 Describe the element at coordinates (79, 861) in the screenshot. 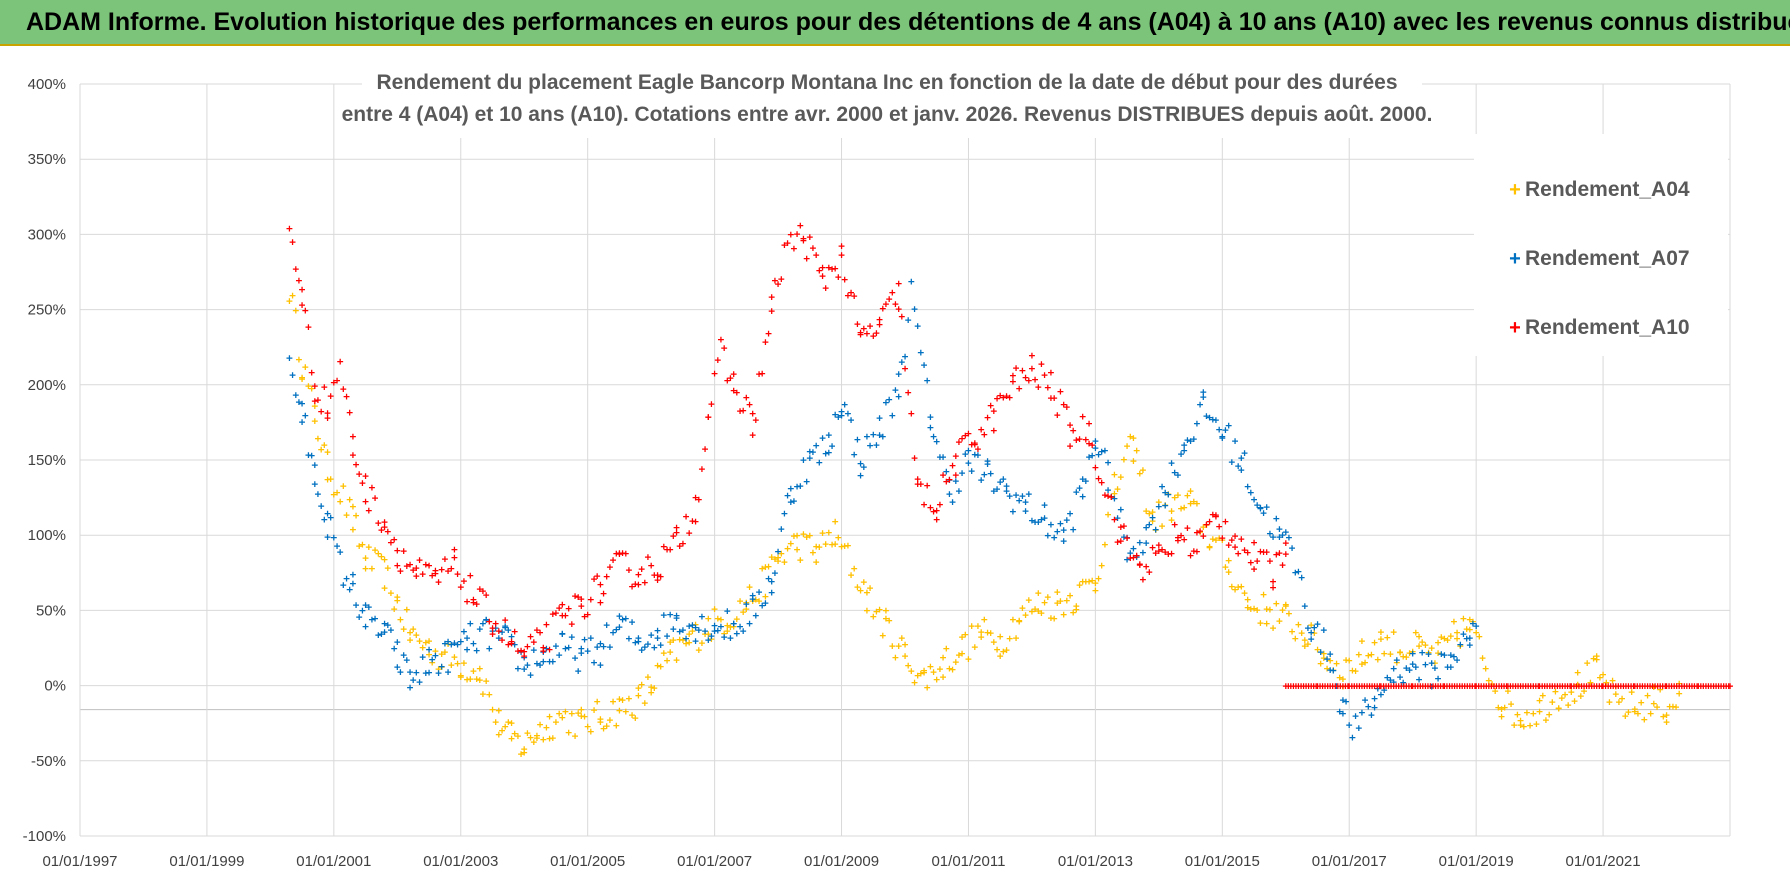

I see `x-tick-label: 01/01/1997` at that location.